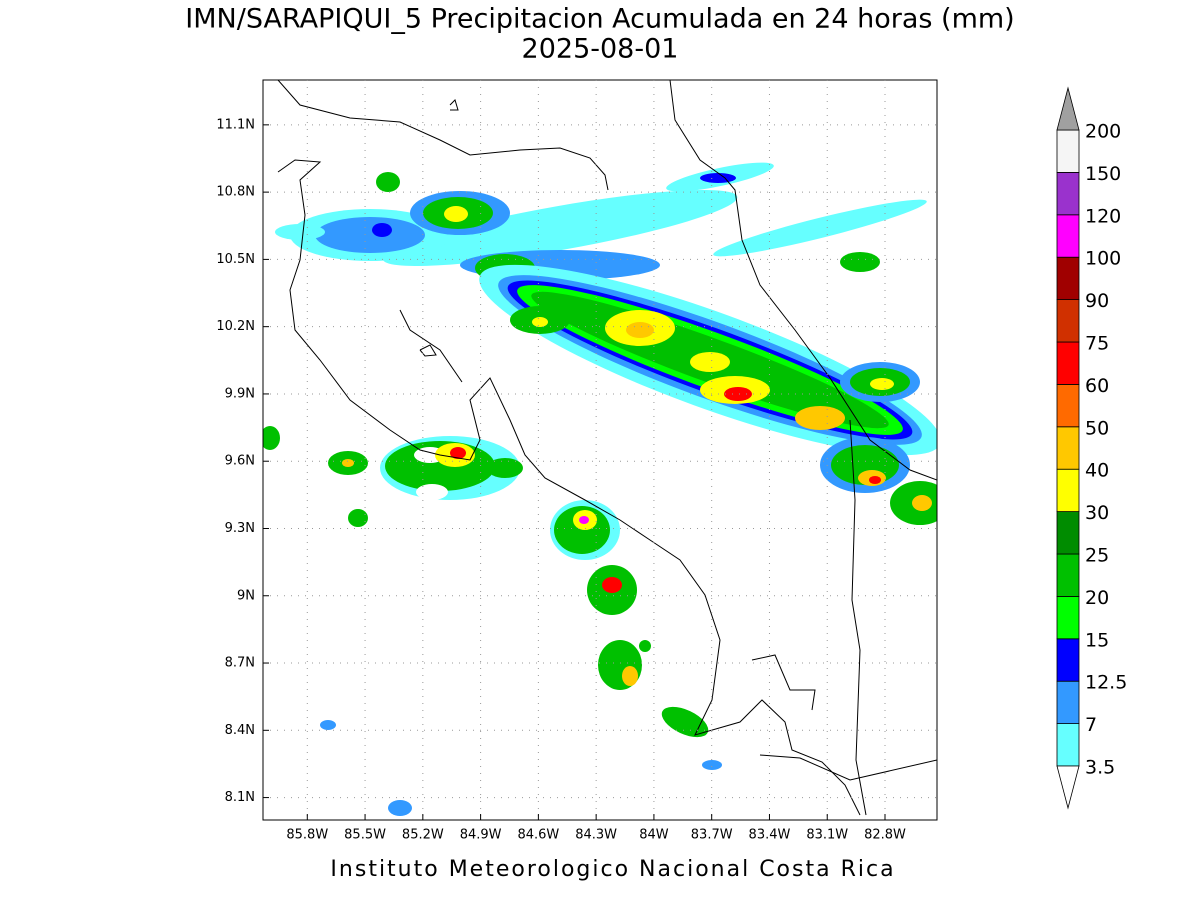  I want to click on colorbar-label: 40, so click(1097, 471).